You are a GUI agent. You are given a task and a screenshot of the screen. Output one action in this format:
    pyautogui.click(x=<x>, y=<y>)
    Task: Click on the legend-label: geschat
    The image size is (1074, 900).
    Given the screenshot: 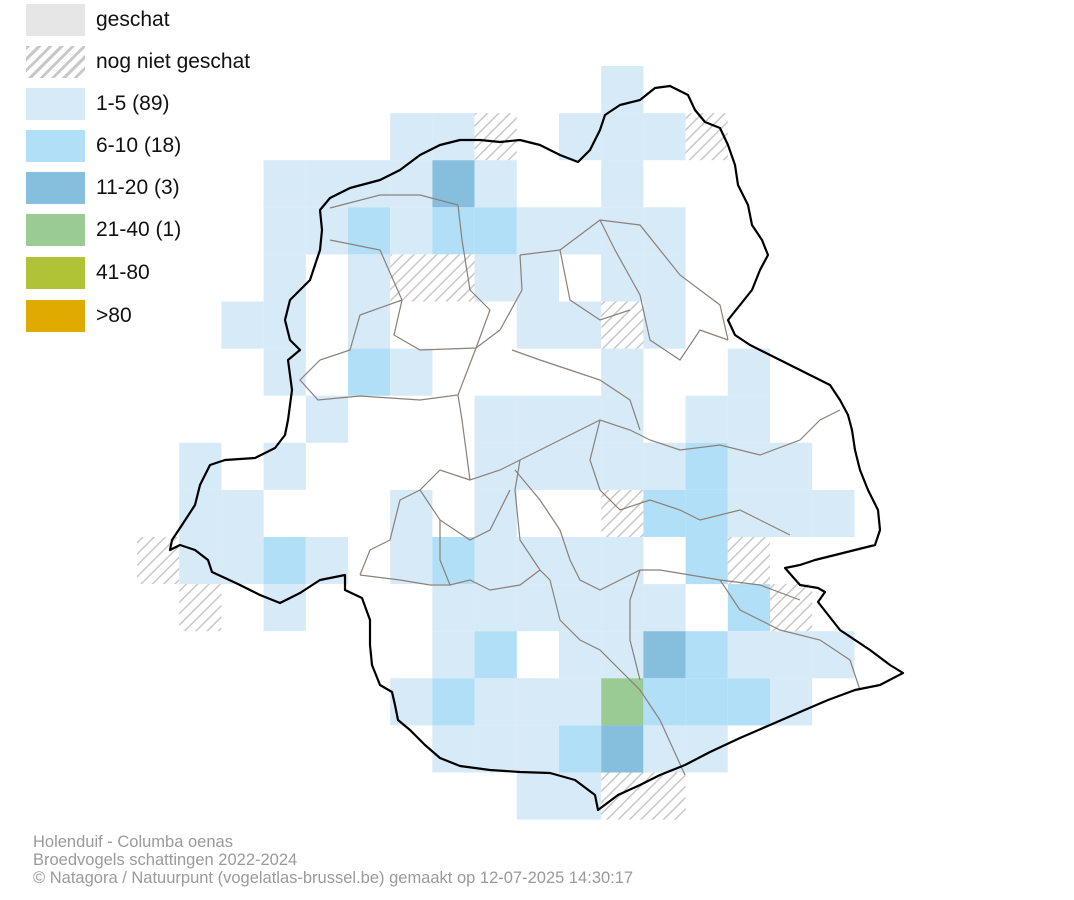 What is the action you would take?
    pyautogui.click(x=133, y=19)
    